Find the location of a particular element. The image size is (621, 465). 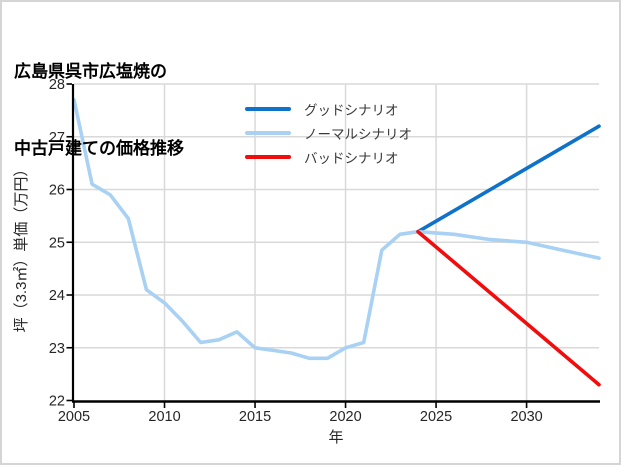

legend-label-normal-scenario: ノーマルシナリオ is located at coordinates (358, 134).